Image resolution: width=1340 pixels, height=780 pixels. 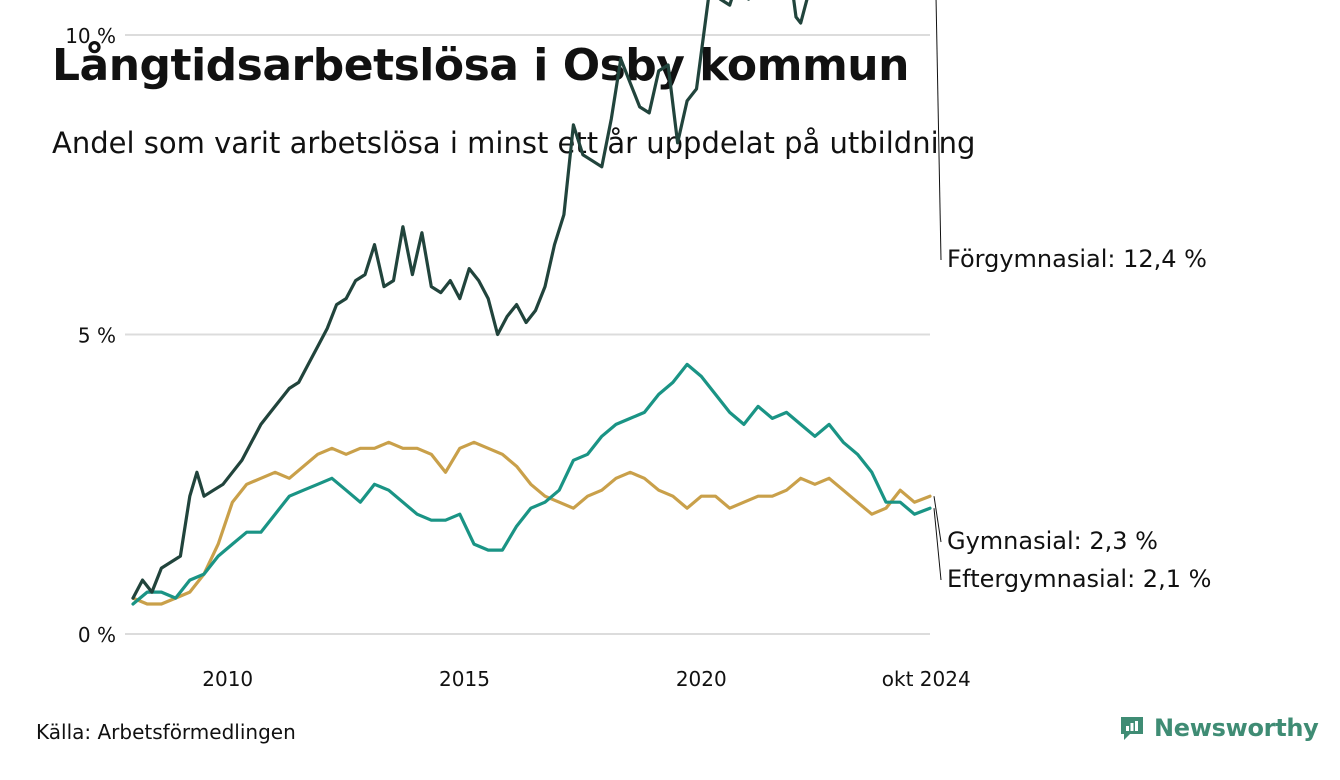 I want to click on x-tick-label: 2010, so click(x=227, y=679).